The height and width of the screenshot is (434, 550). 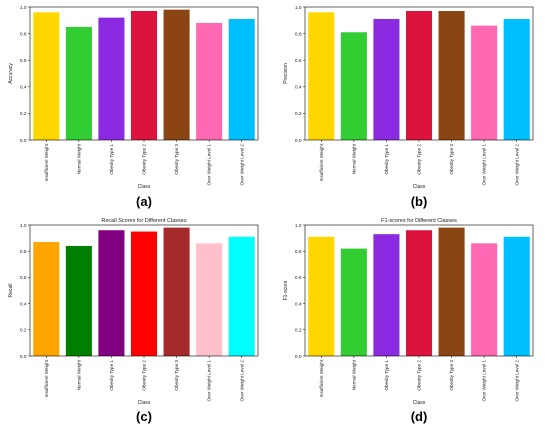 What do you see at coordinates (419, 416) in the screenshot?
I see `panel-label: (d)` at bounding box center [419, 416].